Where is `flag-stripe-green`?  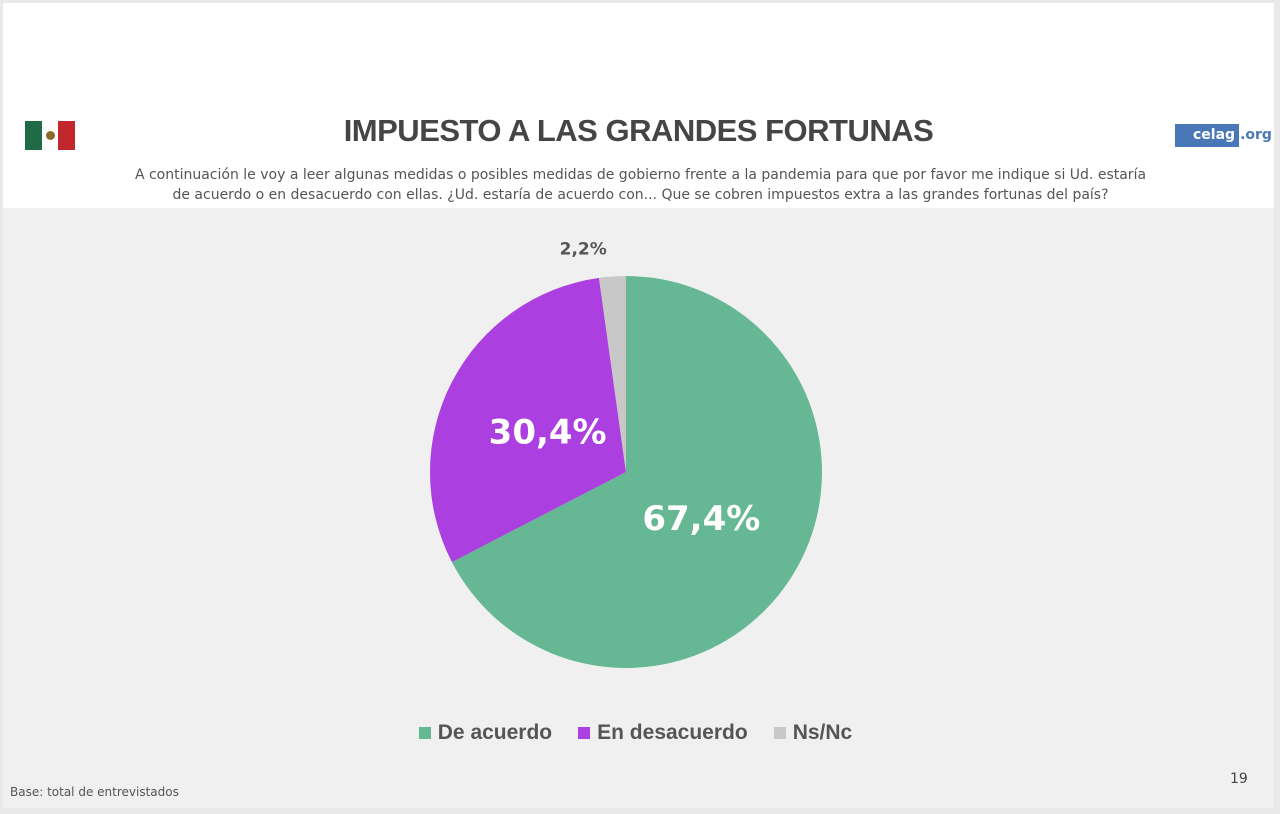 flag-stripe-green is located at coordinates (33, 135).